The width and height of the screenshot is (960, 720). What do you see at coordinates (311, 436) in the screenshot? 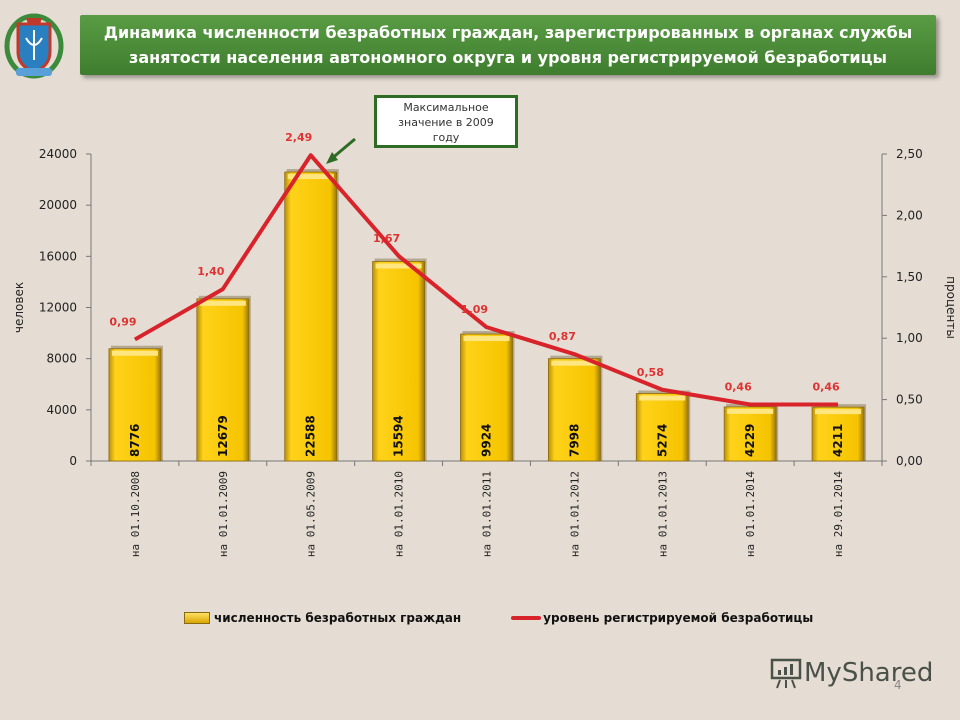
I see `bar-value-label: 22588` at bounding box center [311, 436].